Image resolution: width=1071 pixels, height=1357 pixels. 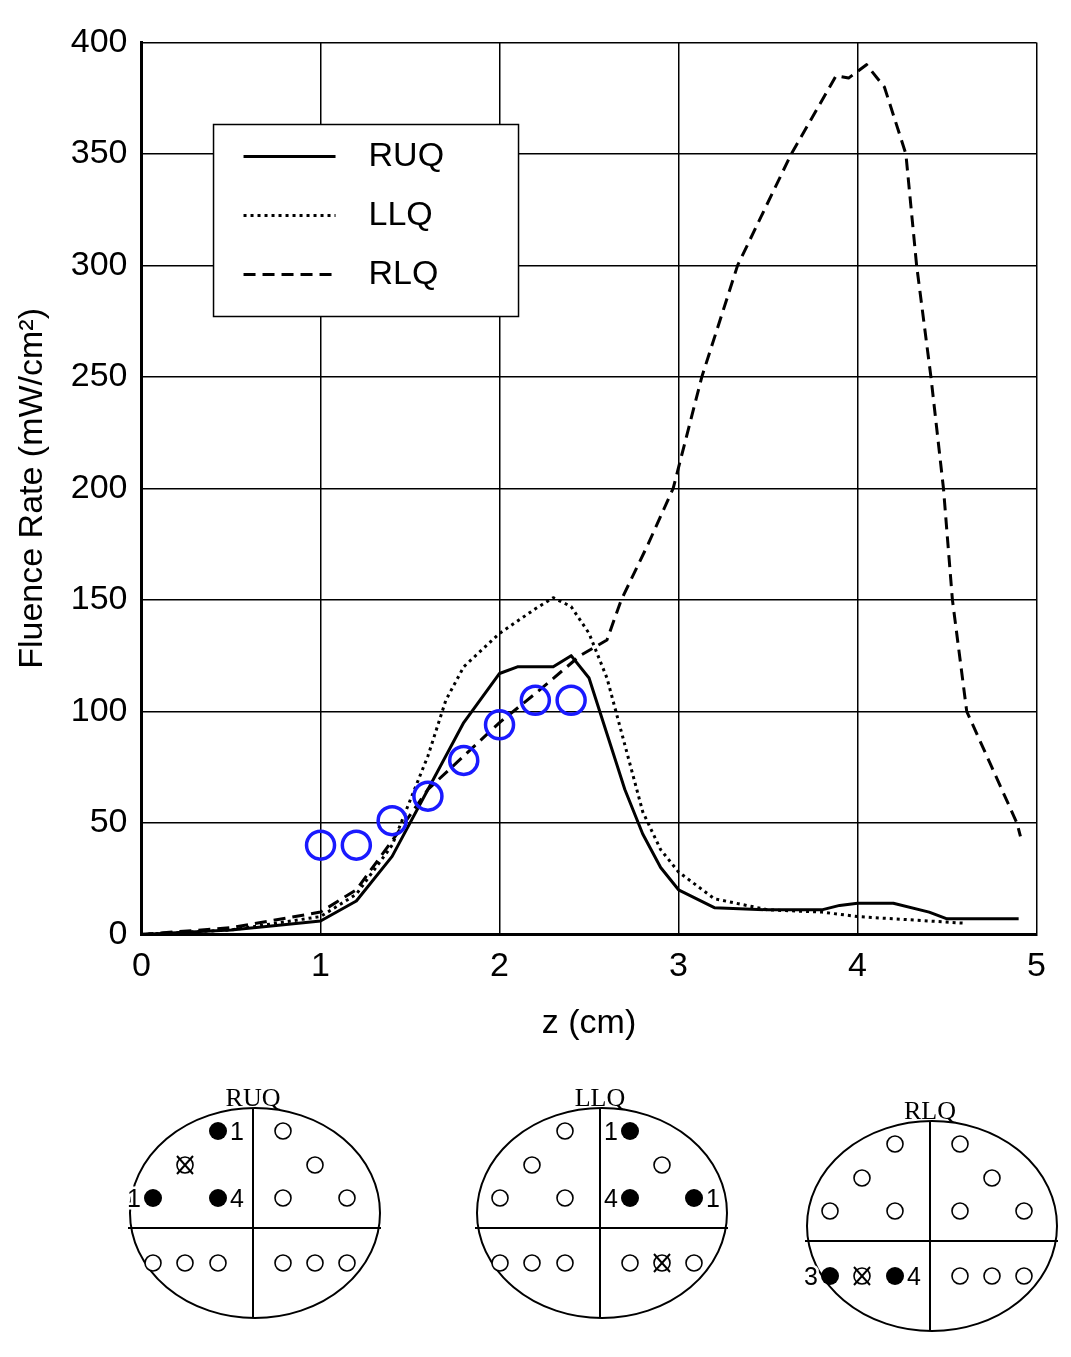 I want to click on y-tick-label: 200, so click(x=99, y=485).